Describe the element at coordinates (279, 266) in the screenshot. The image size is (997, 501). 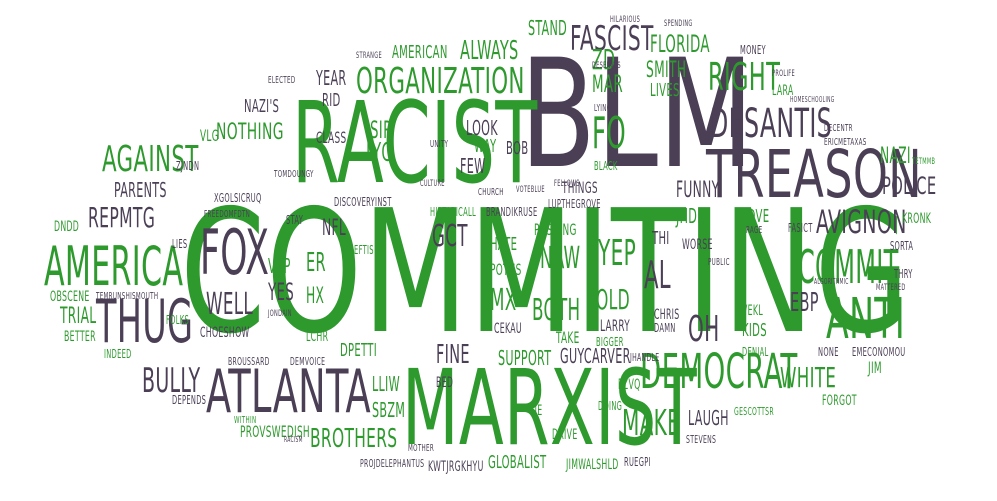
I see `word-vkp: VKP` at that location.